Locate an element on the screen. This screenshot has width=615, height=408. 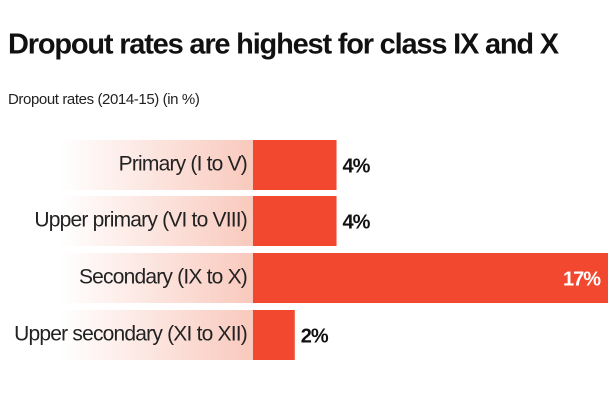
category-label: Secondary (IX to X) is located at coordinates (163, 277).